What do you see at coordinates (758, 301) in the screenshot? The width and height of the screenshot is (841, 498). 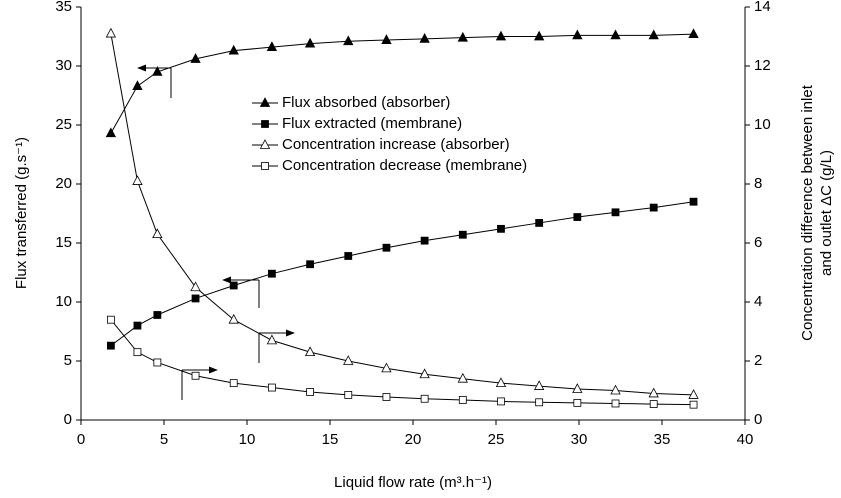 I see `y2-tick-label: 4` at bounding box center [758, 301].